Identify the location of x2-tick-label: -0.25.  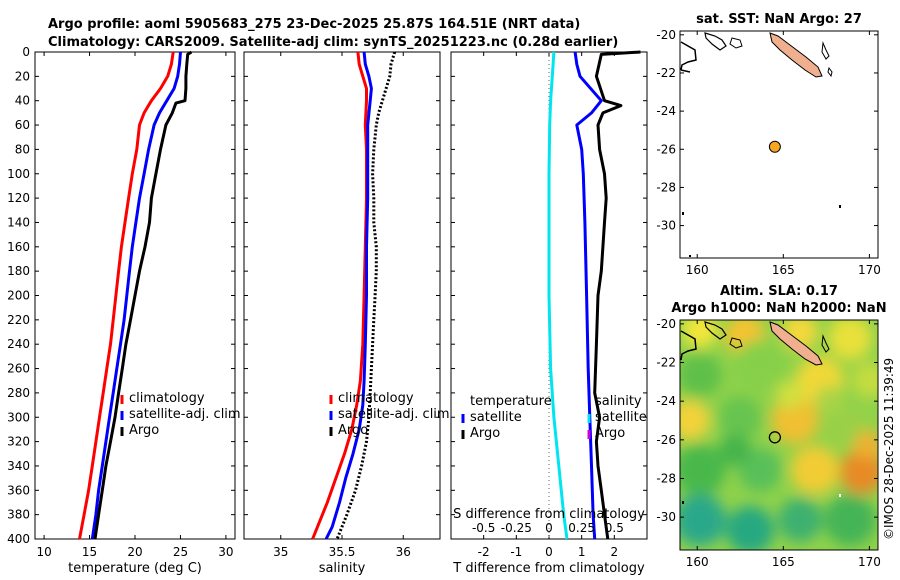
(516, 528).